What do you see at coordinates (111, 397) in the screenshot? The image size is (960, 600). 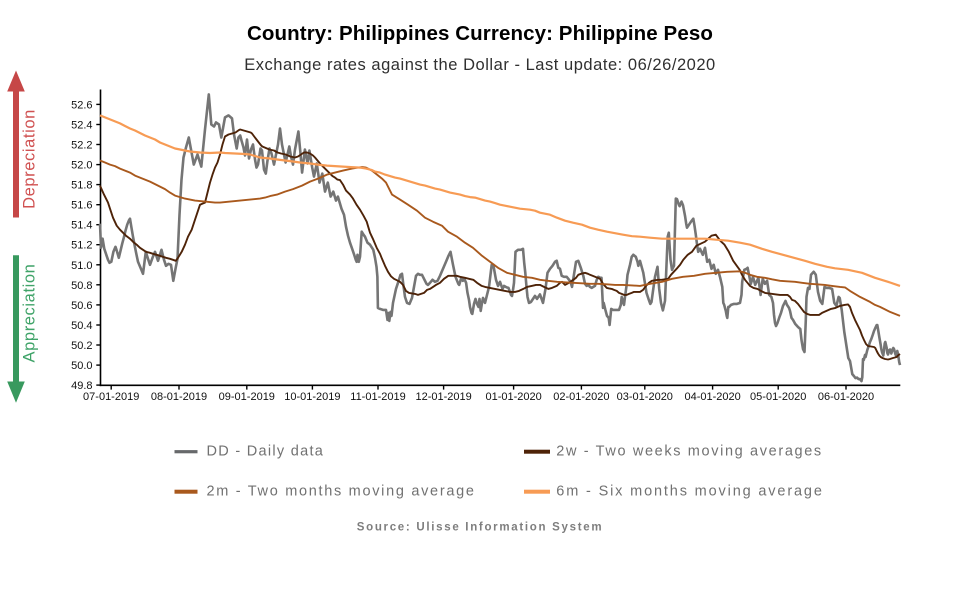 I see `svg-text: 07-01-2019` at bounding box center [111, 397].